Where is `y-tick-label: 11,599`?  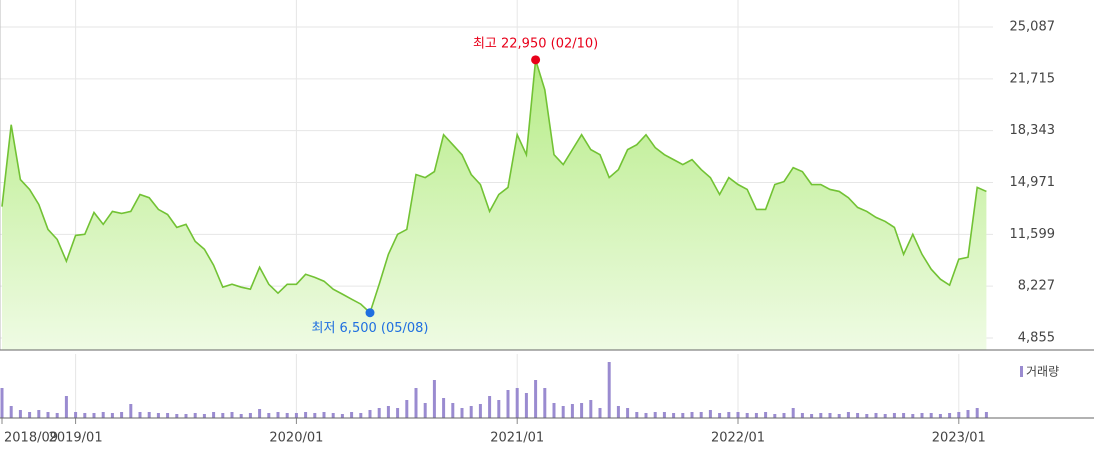
y-tick-label: 11,599 is located at coordinates (1033, 234).